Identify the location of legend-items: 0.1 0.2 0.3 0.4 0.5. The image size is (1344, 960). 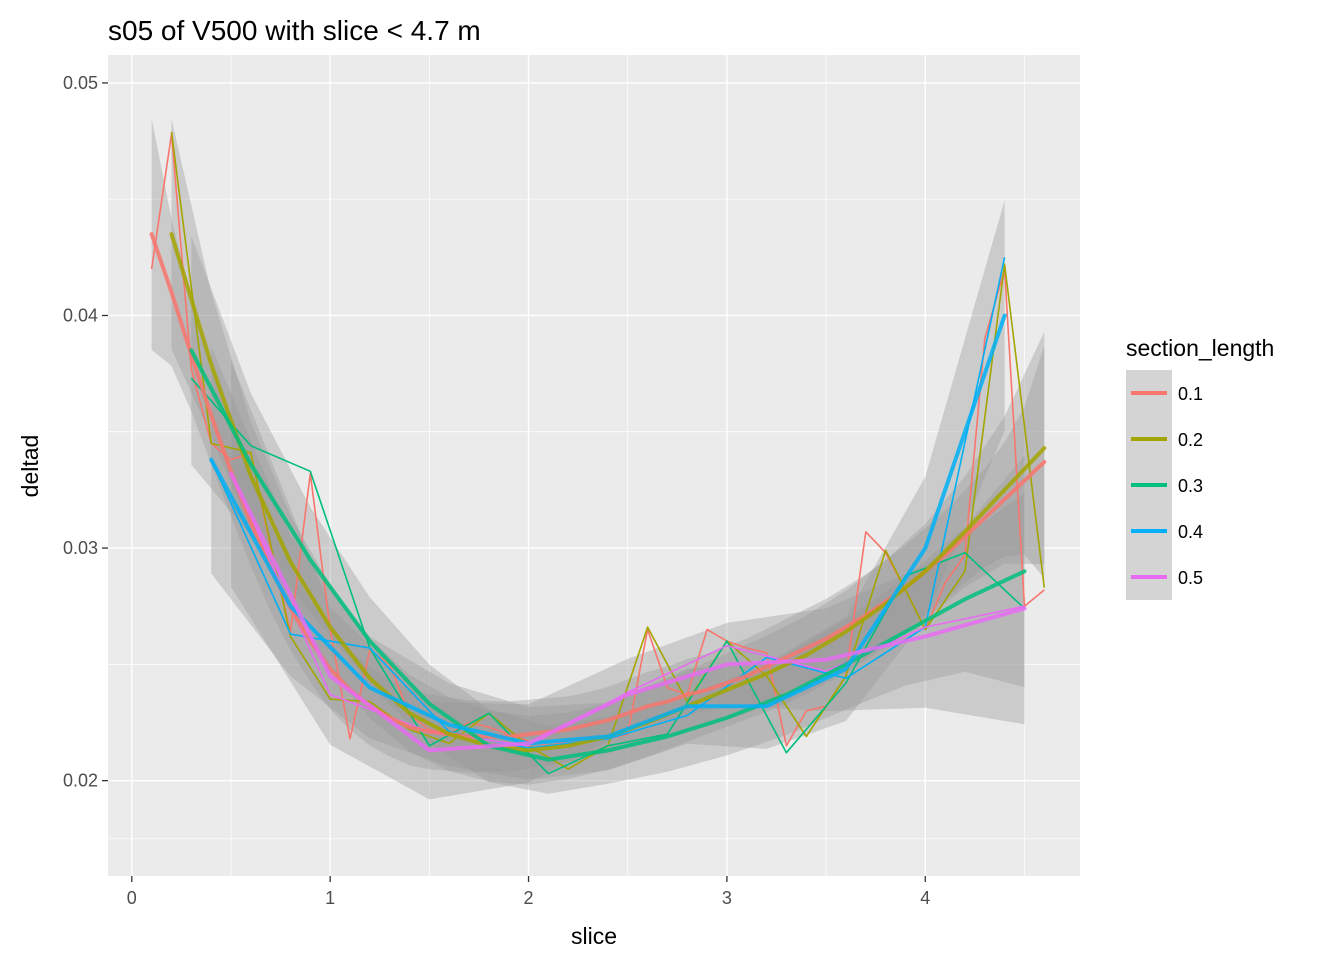
(1164, 485).